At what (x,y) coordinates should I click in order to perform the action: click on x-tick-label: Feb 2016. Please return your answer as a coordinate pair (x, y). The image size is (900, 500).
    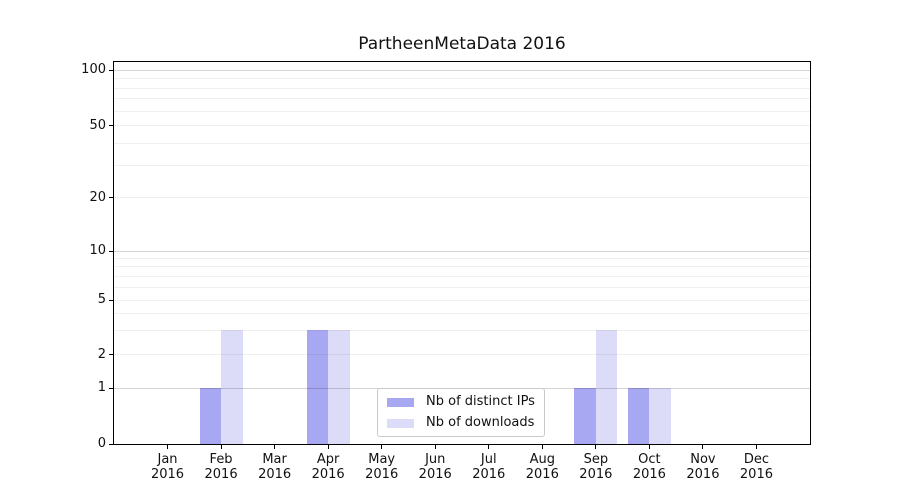
    Looking at the image, I should click on (221, 467).